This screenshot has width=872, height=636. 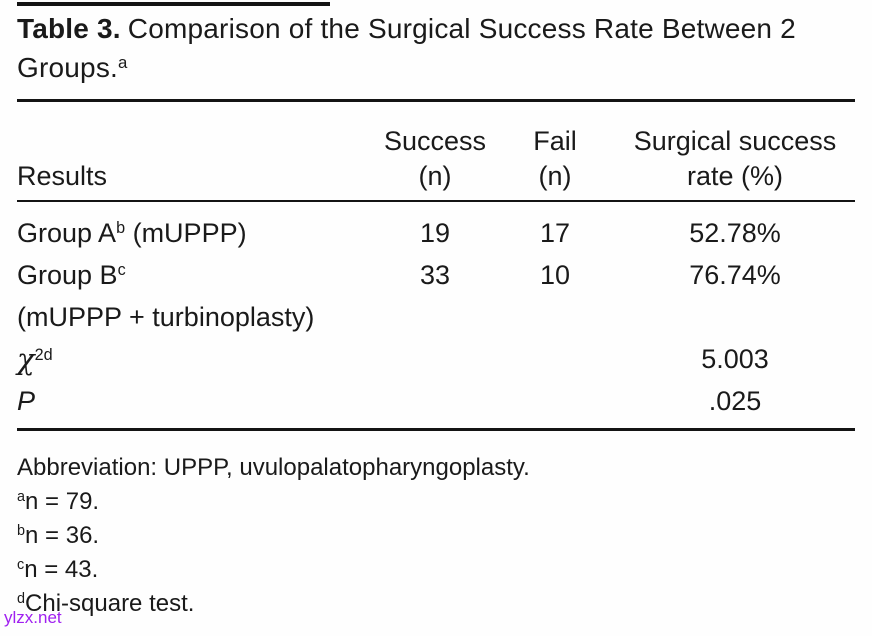 What do you see at coordinates (67, 274) in the screenshot?
I see `row-label-text: Group B` at bounding box center [67, 274].